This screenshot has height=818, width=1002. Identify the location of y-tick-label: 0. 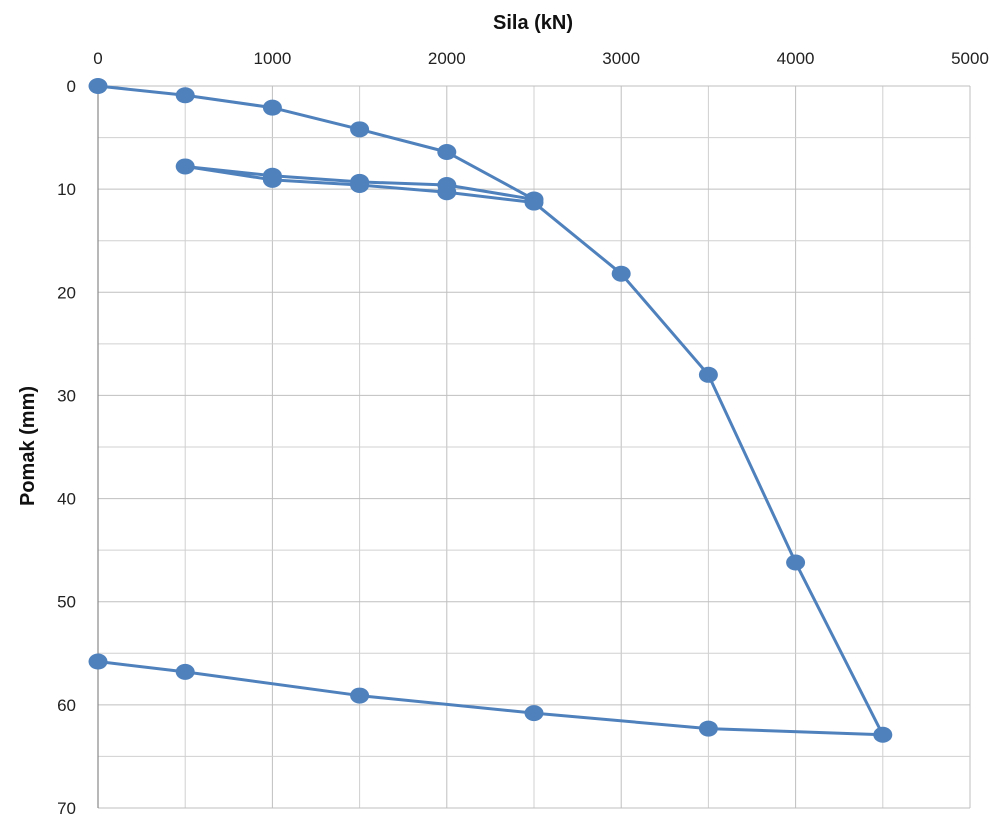
(71, 86).